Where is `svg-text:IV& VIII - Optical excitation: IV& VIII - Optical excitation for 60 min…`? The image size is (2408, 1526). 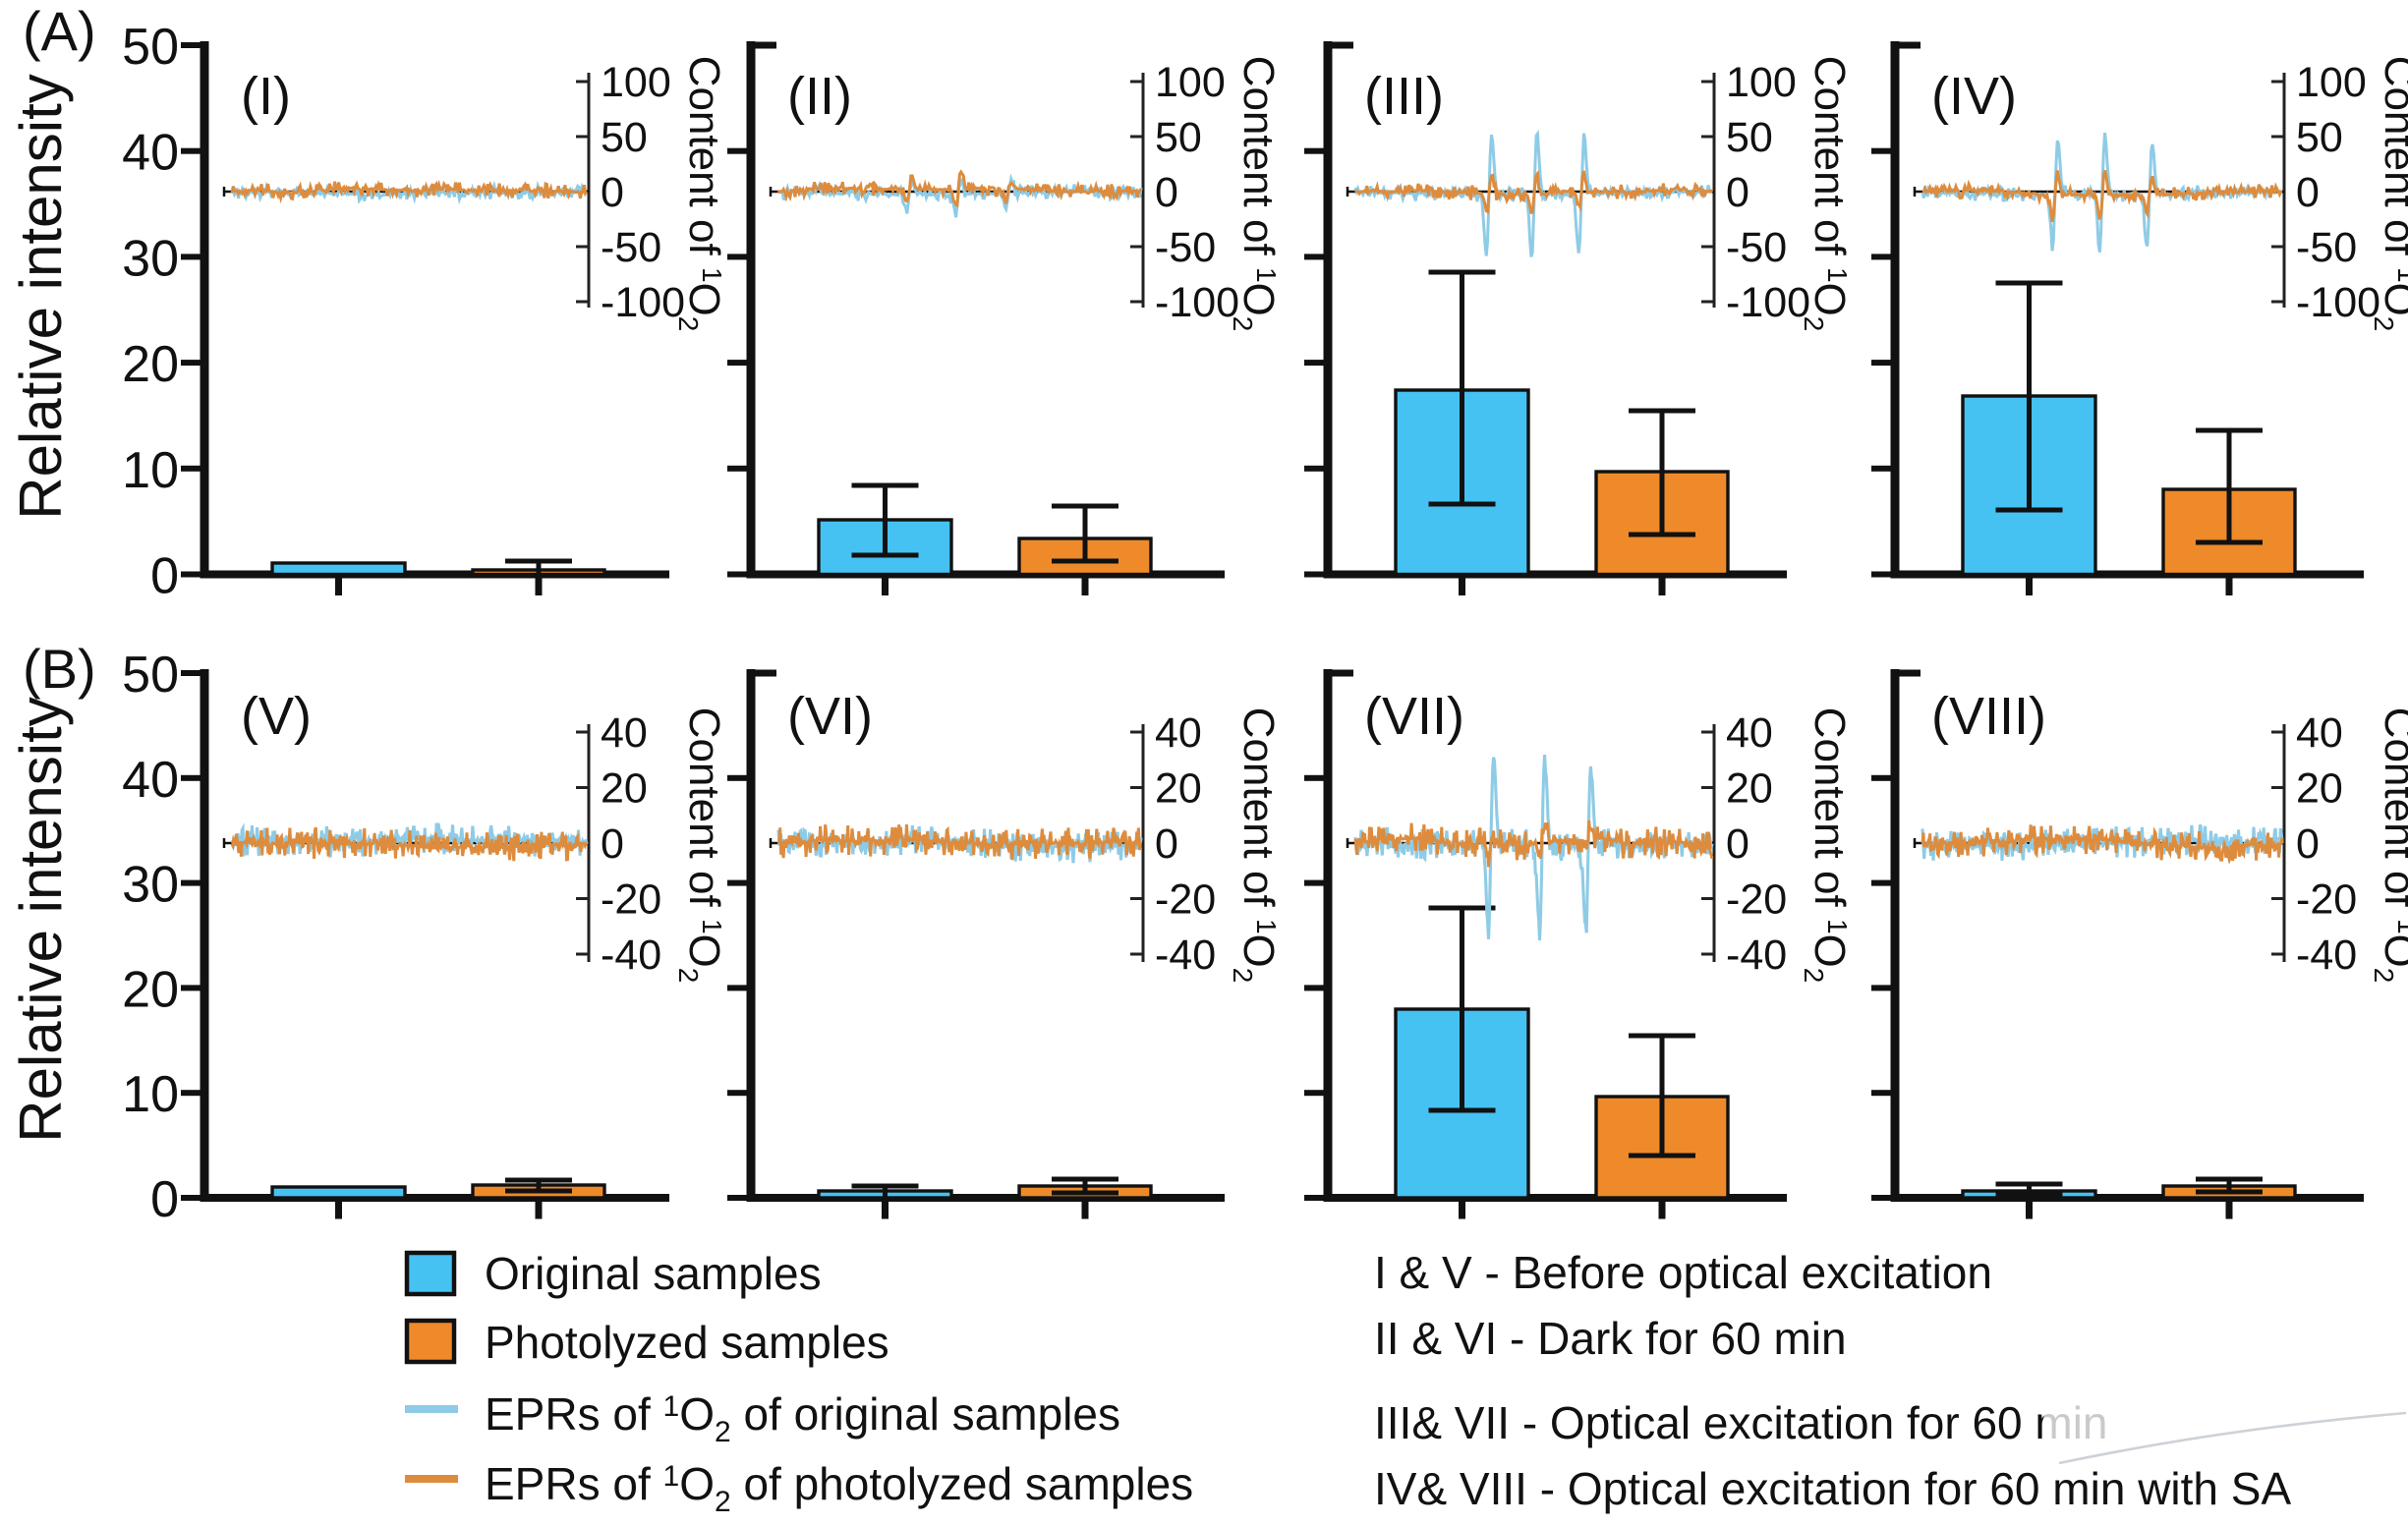
svg-text:IV& VIII - Optical excitation: IV& VIII - Optical excitation for 60 min… is located at coordinates (1832, 1489).